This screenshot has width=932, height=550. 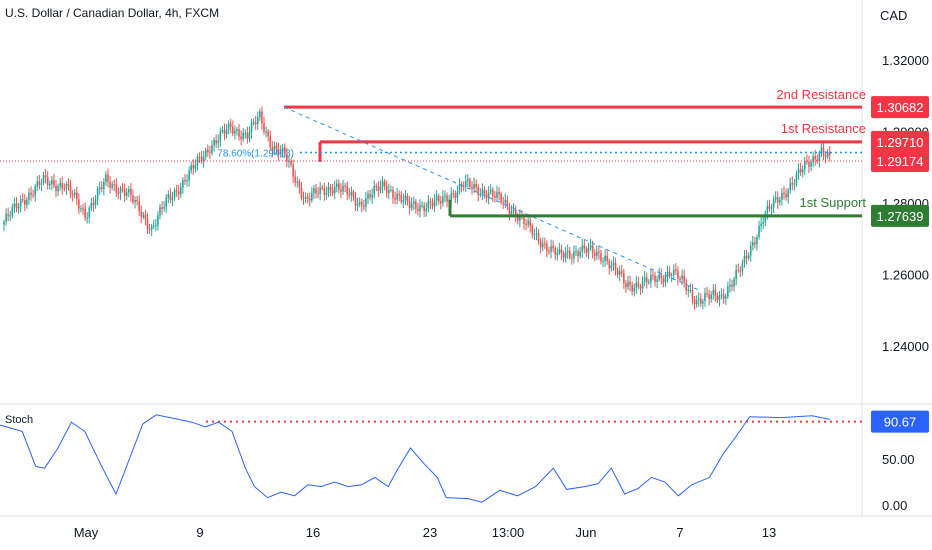 I want to click on stoch-indicator-name: Stoch, so click(x=19, y=420).